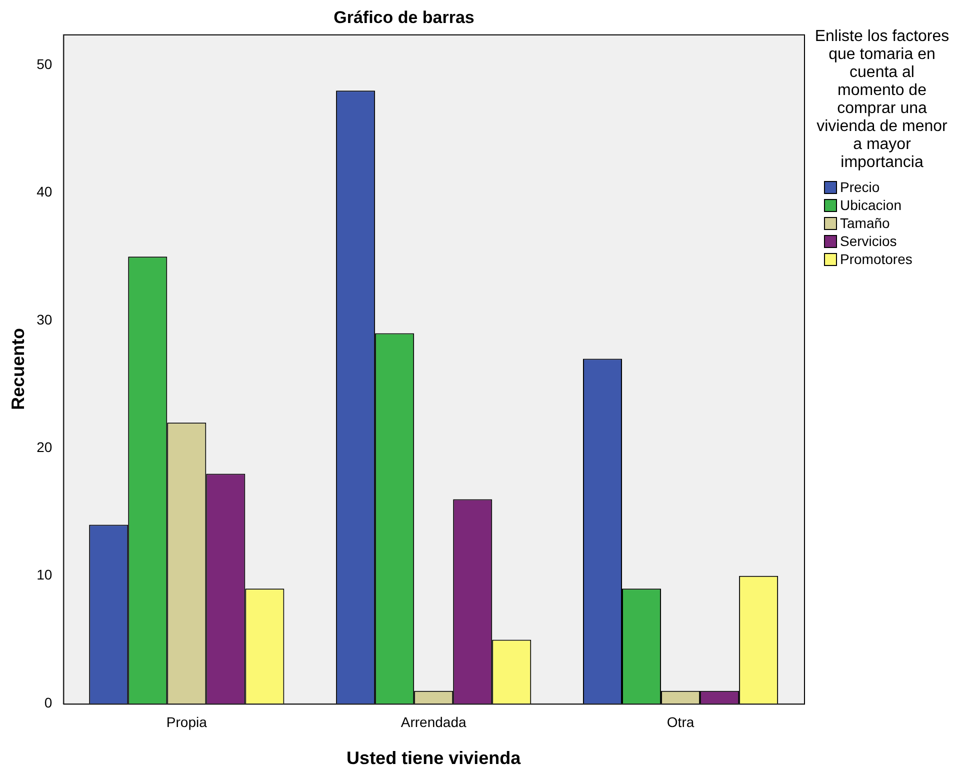 This screenshot has height=778, width=954. I want to click on y-tick-label: 10, so click(44, 574).